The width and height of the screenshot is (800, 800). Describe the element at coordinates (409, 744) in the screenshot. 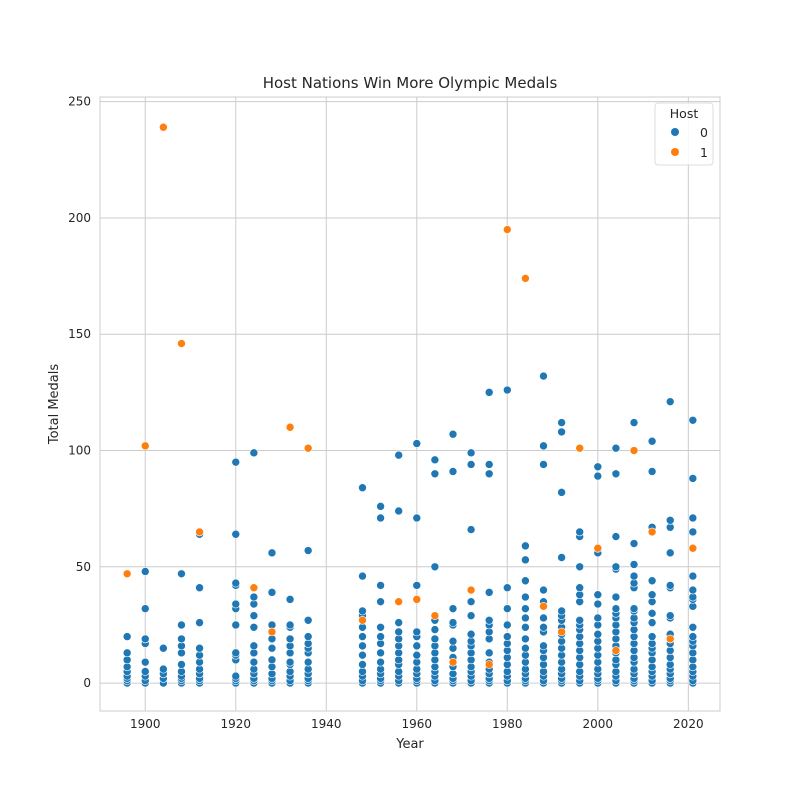

I see `x-axis-label: Year` at that location.